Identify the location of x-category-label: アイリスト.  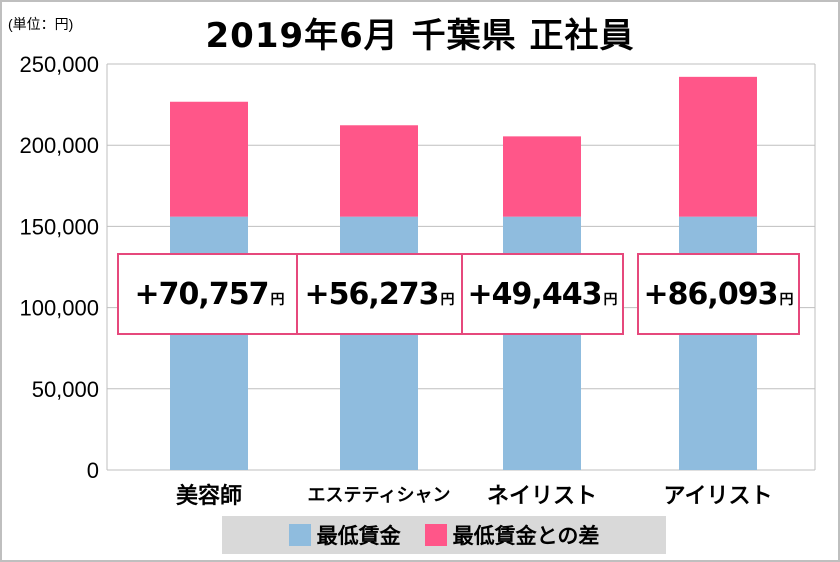
(718, 496).